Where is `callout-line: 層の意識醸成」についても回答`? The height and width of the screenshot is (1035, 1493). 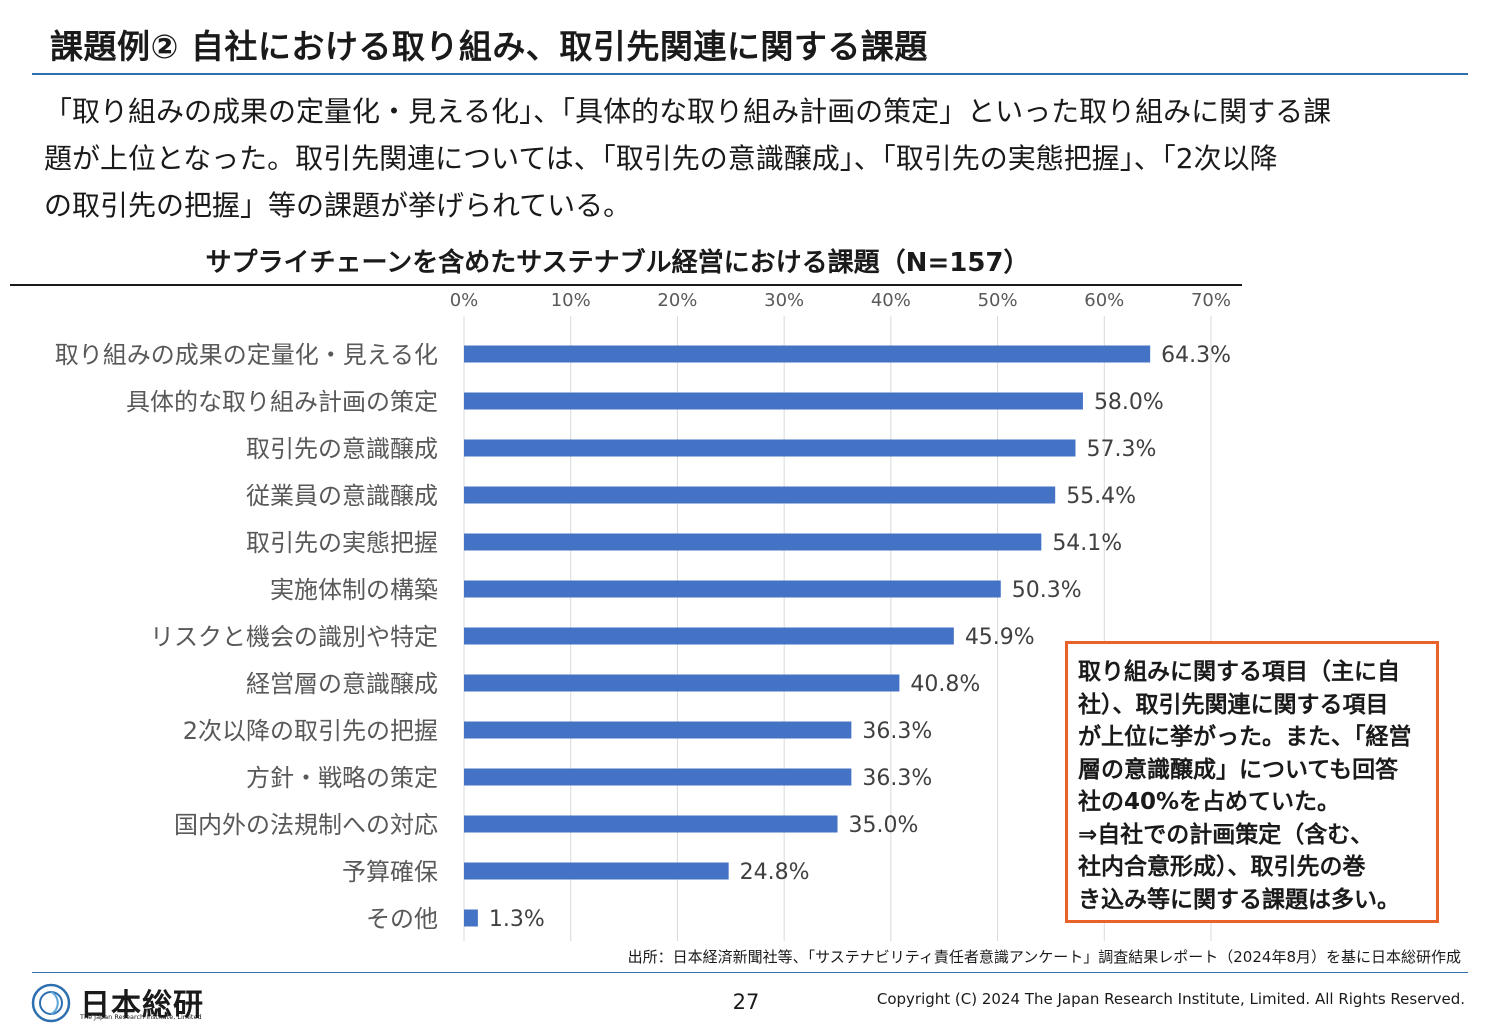 callout-line: 層の意識醸成」についても回答 is located at coordinates (1238, 769).